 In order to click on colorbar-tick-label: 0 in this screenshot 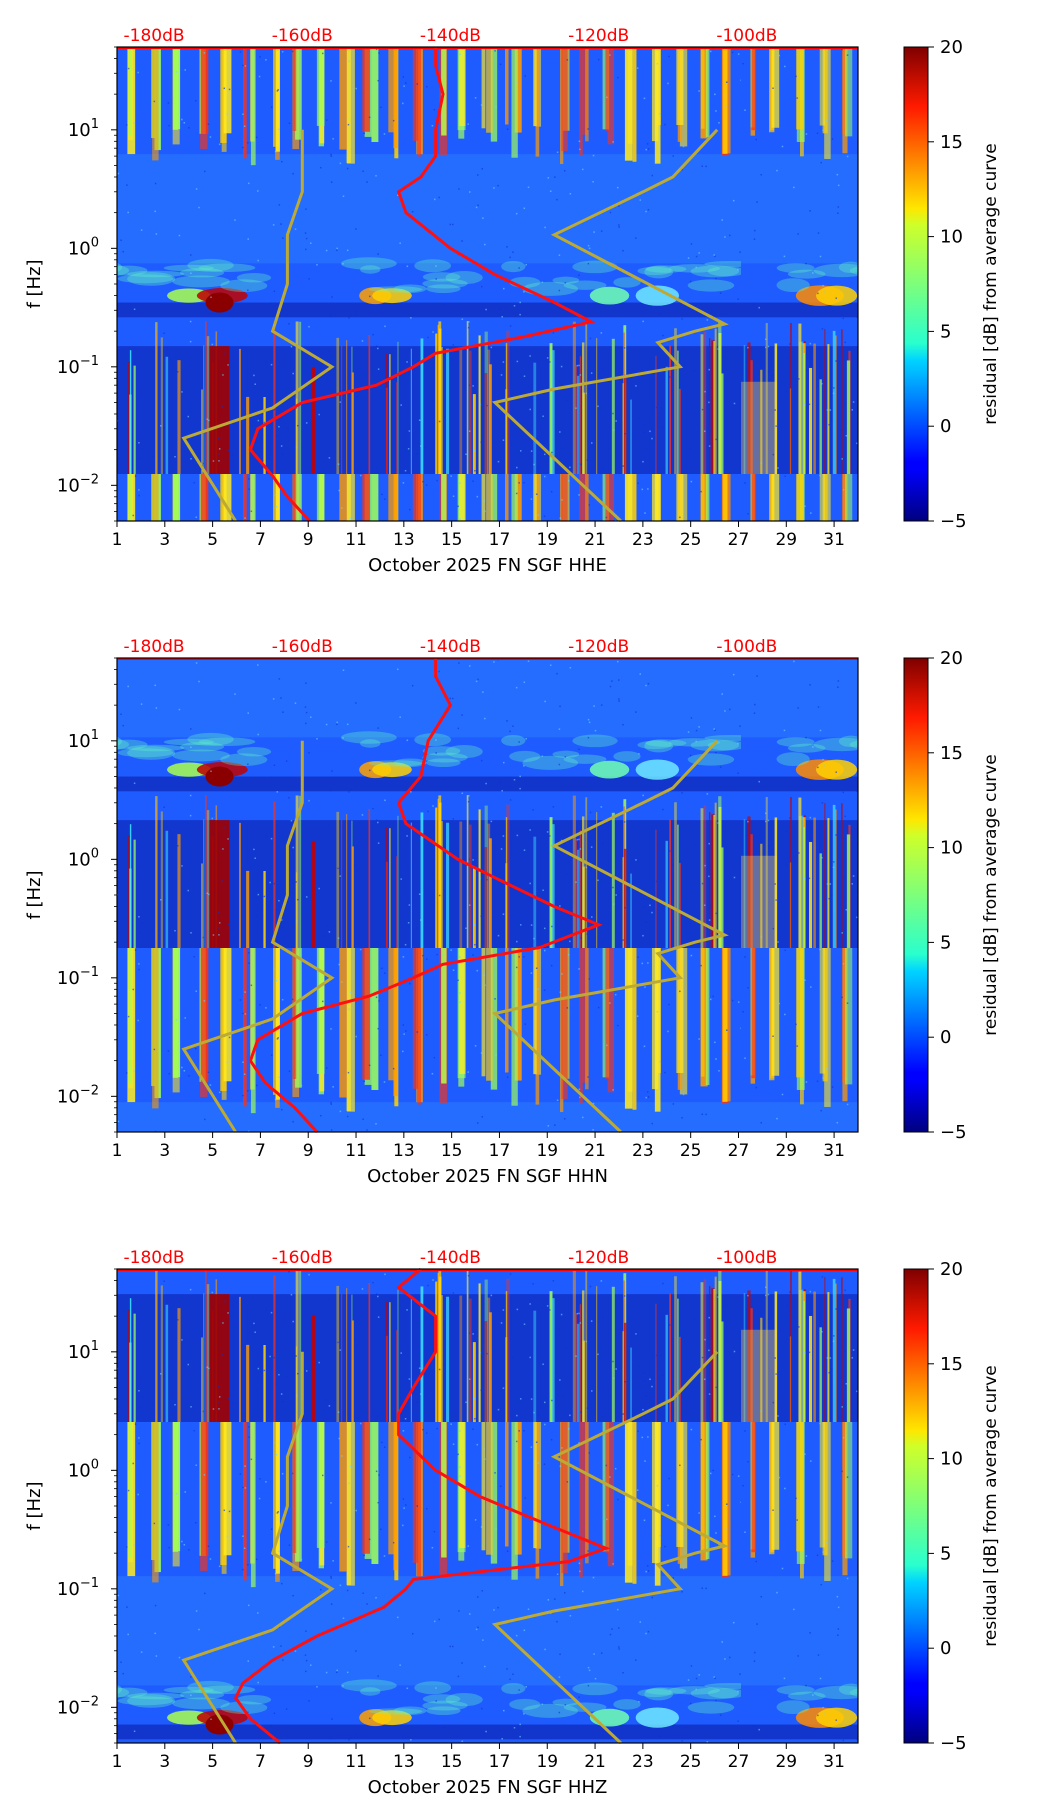, I will do `click(945, 1037)`.